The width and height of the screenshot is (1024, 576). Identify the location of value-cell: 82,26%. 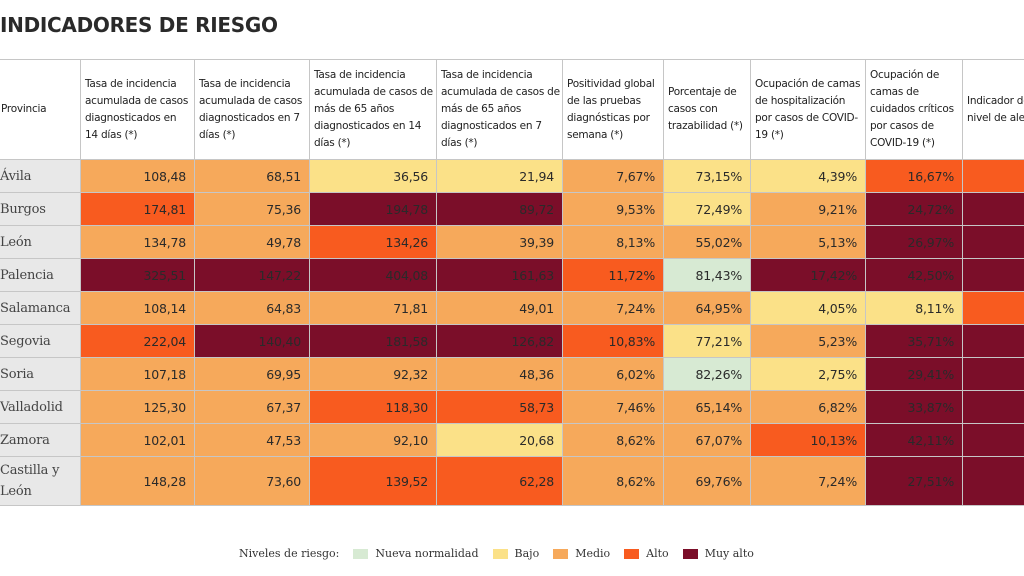
(707, 374).